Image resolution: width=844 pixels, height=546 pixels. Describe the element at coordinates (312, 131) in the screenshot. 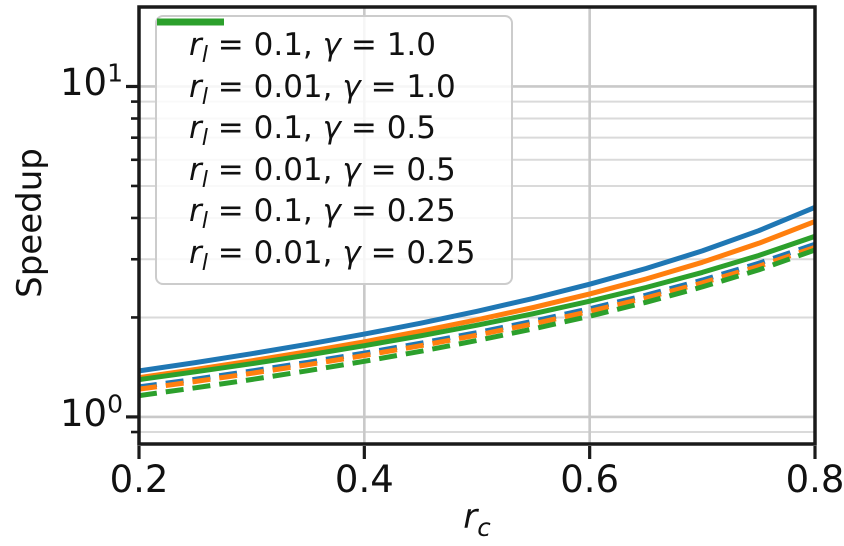

I see `legend-label: rl = 0.1, γ = 0.5` at that location.